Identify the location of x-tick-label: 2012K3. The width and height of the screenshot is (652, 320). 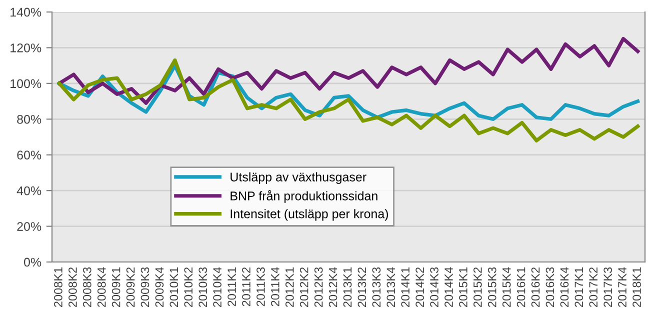
(318, 287).